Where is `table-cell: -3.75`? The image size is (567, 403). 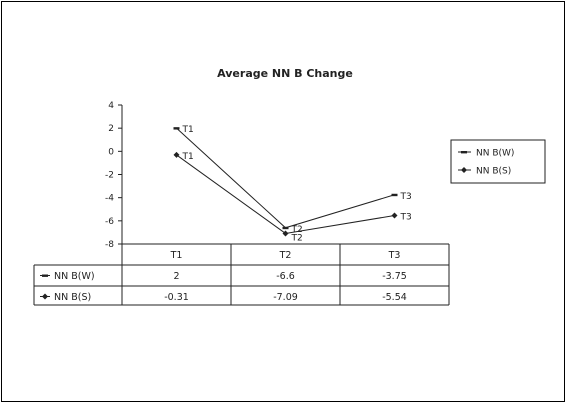
table-cell: -3.75 is located at coordinates (394, 276).